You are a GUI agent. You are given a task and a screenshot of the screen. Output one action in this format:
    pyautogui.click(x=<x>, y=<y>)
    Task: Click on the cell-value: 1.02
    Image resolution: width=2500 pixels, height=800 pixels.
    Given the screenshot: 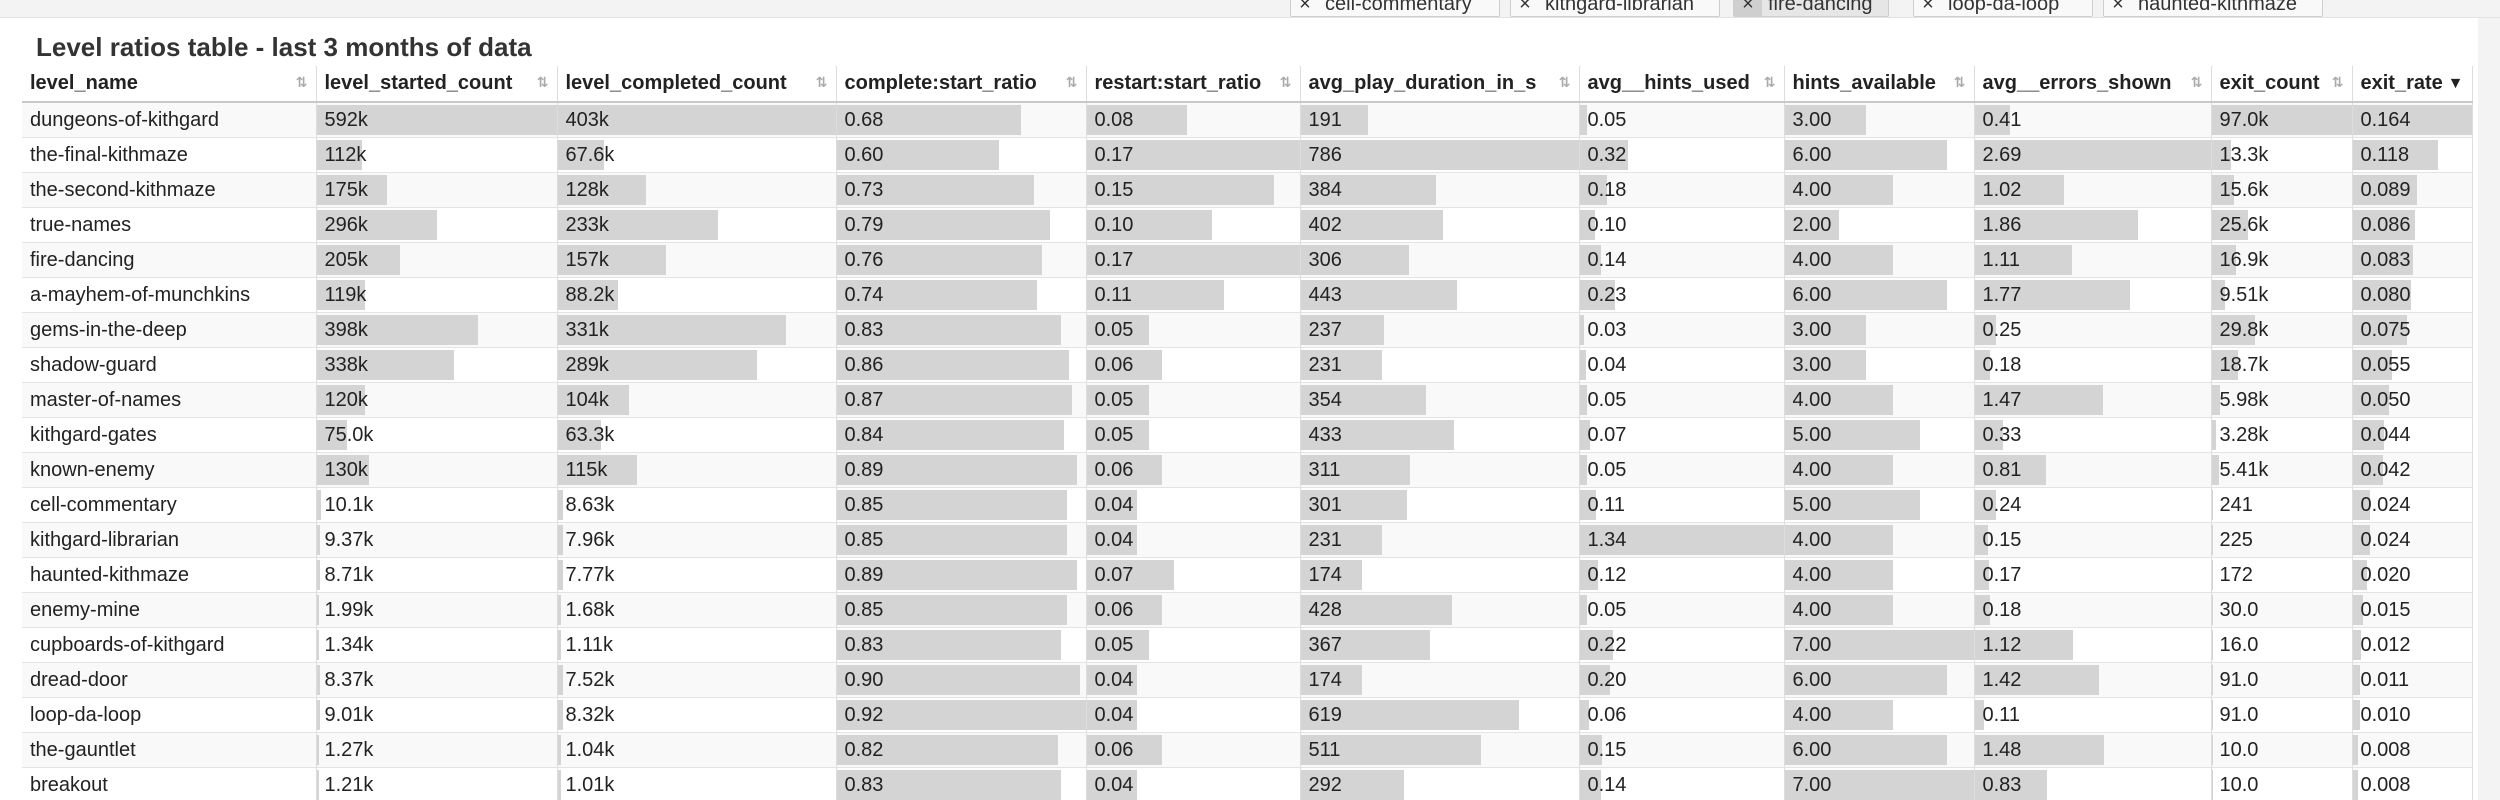 What is the action you would take?
    pyautogui.click(x=2002, y=190)
    